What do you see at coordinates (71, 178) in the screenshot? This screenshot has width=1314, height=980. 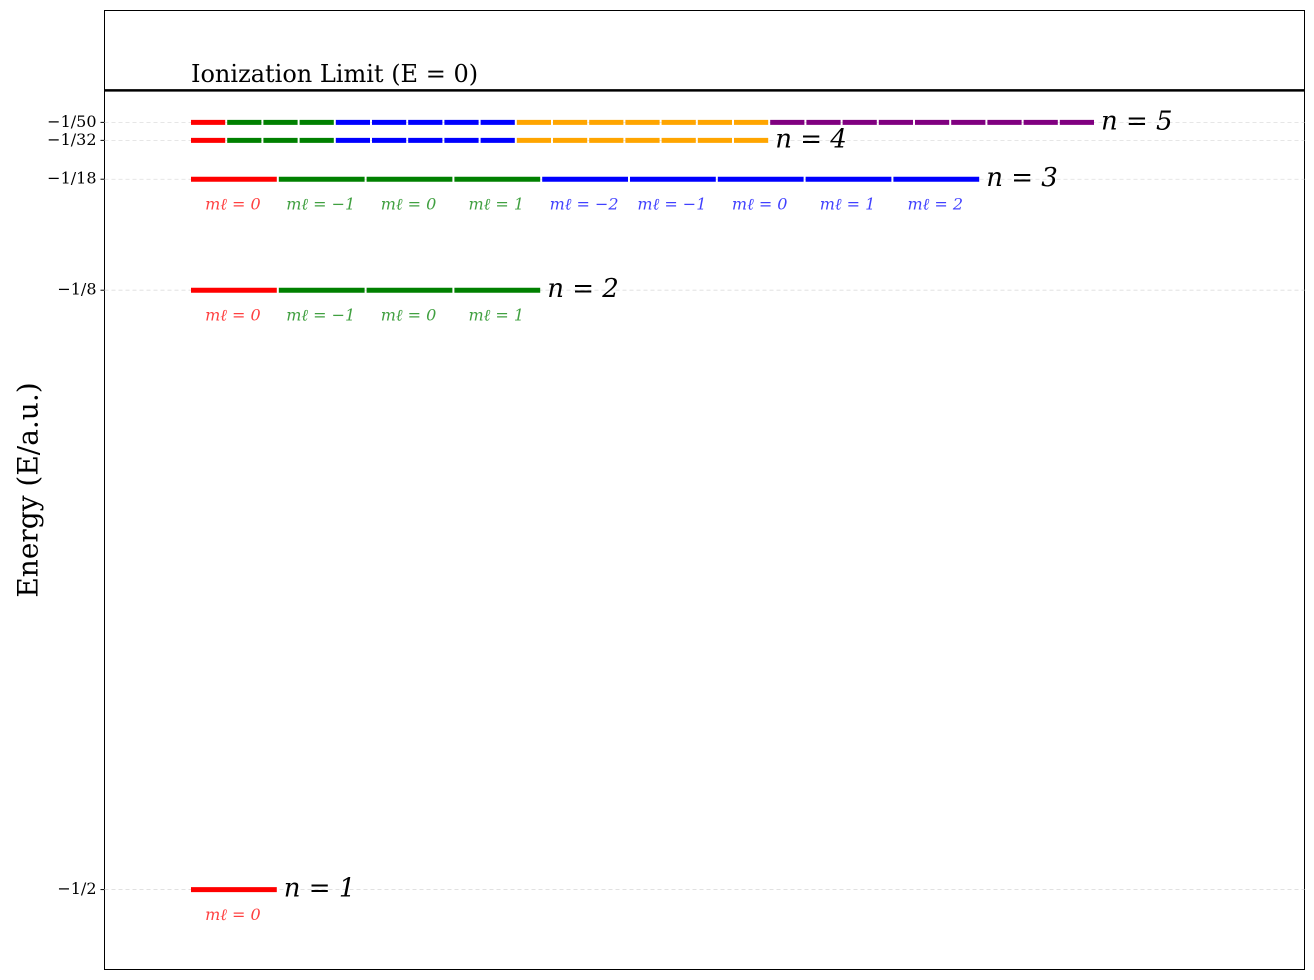 I see `y-tick-label: −1/18` at bounding box center [71, 178].